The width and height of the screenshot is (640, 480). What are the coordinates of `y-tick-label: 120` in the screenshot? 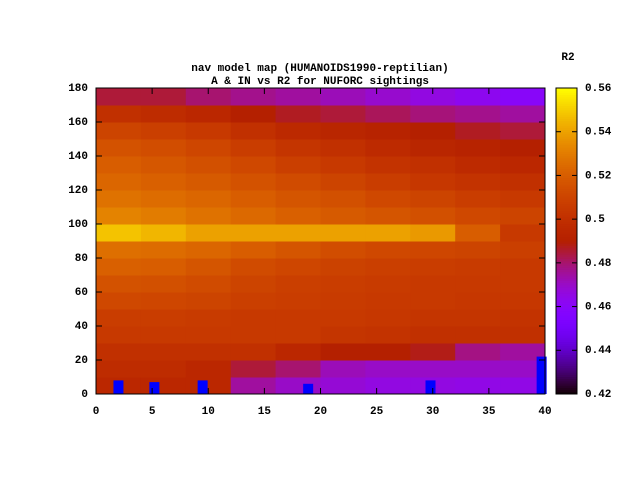 It's located at (78, 191).